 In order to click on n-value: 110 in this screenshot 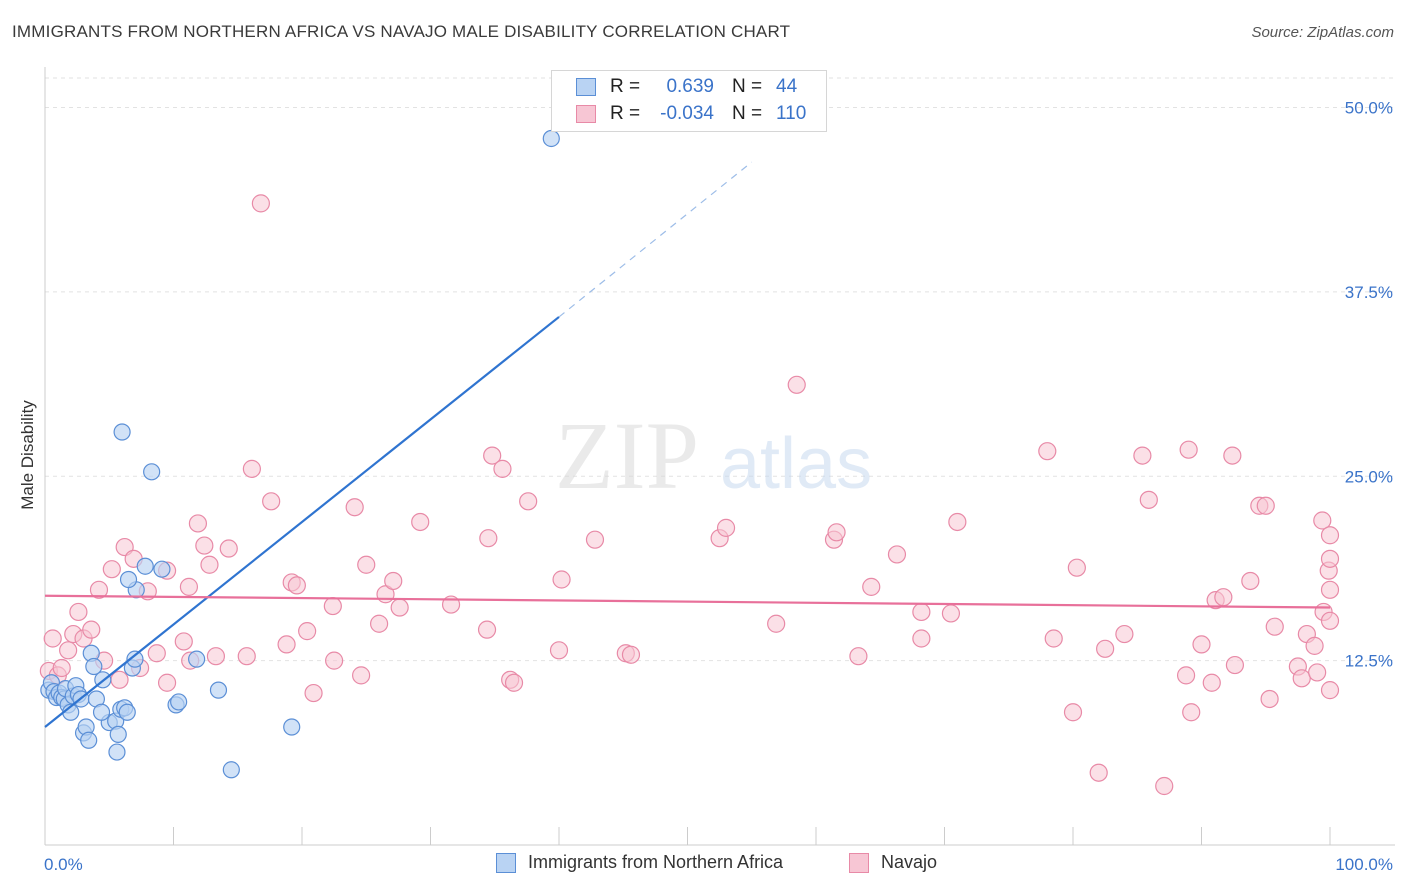, I will do `click(791, 113)`.